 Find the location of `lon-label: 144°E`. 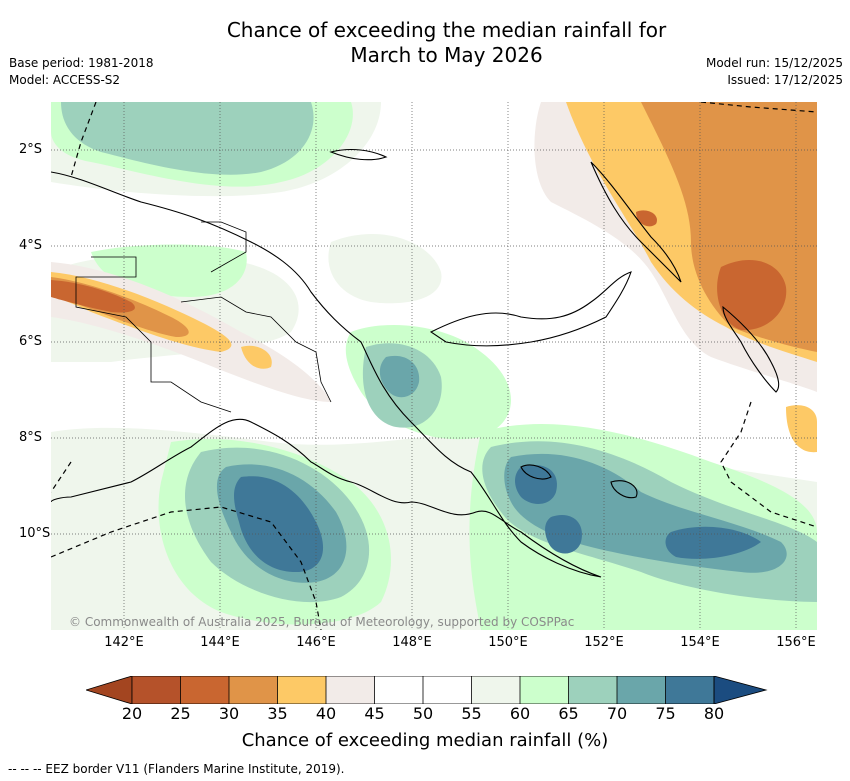

lon-label: 144°E is located at coordinates (220, 642).